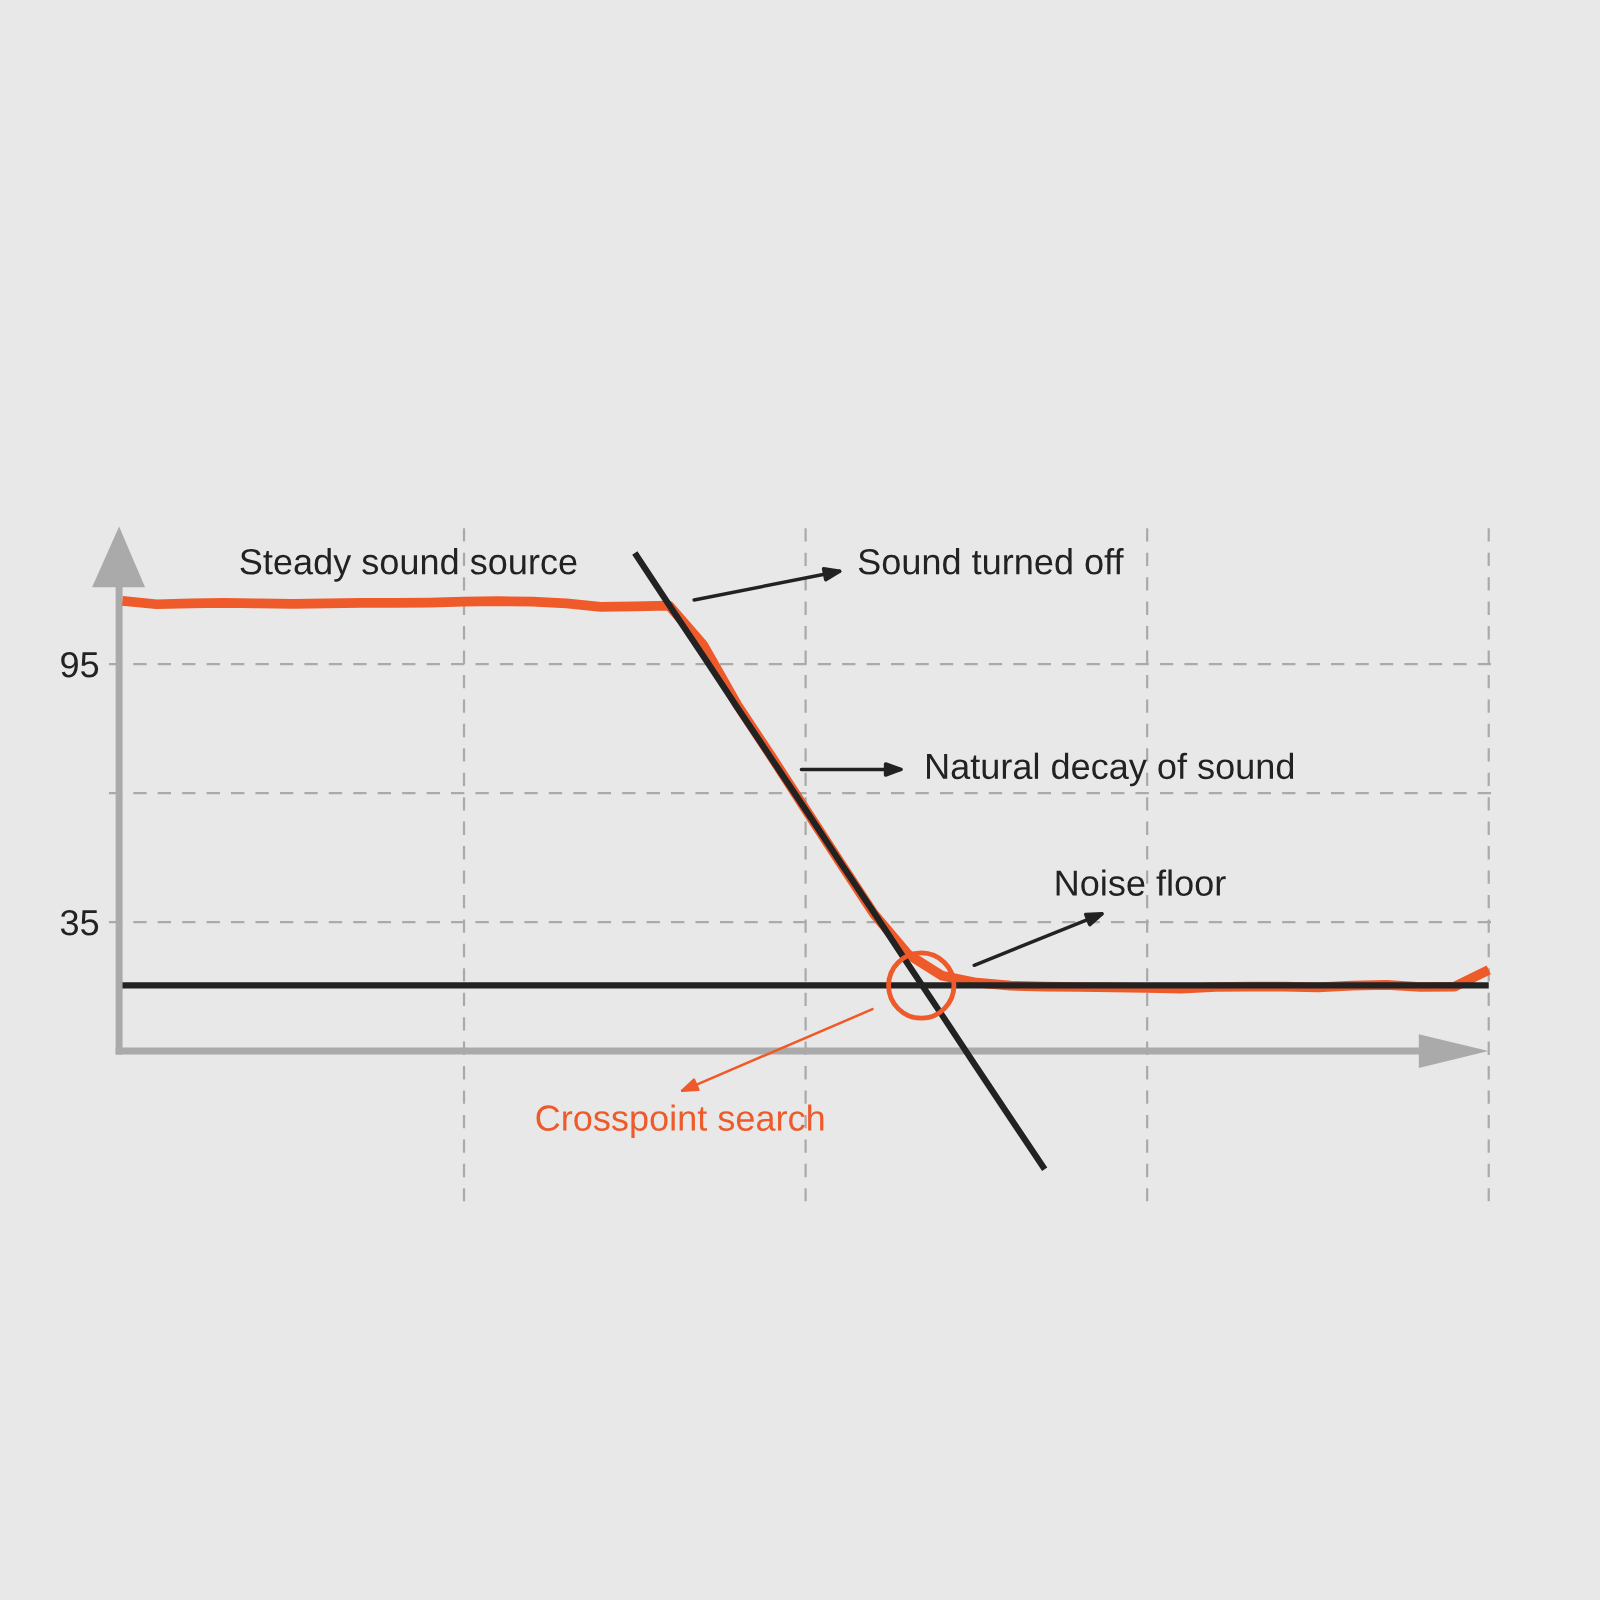 This screenshot has height=1600, width=1600. Describe the element at coordinates (80, 664) in the screenshot. I see `y-tick-label: 95` at that location.